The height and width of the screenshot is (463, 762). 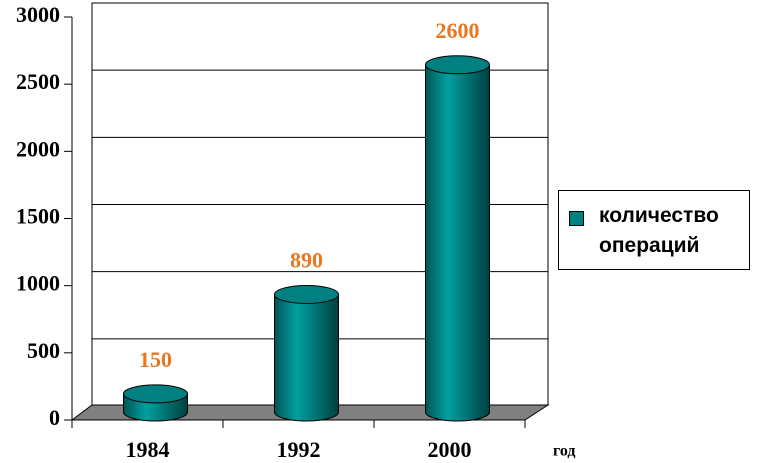 I want to click on x-axis-label: год, so click(x=564, y=451).